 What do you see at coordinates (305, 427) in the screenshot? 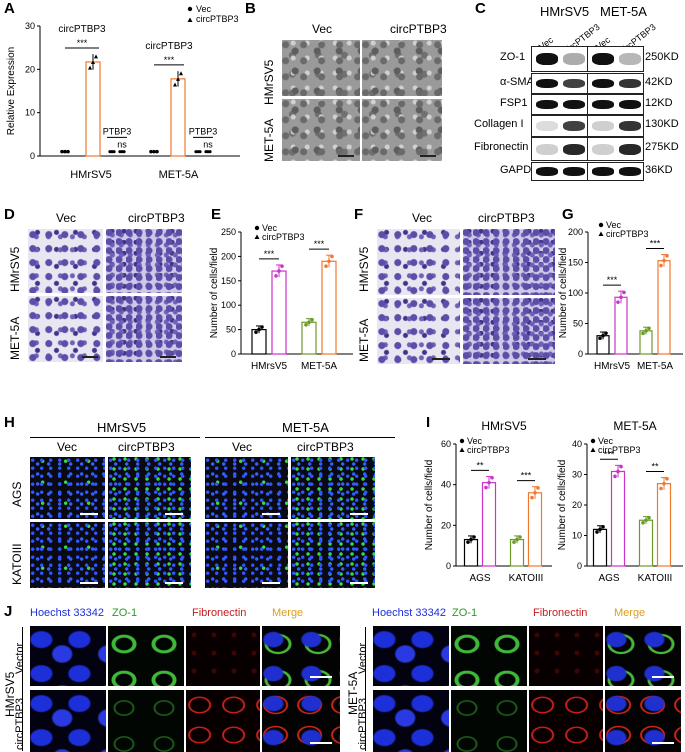
I see `h-group-met5a: MET-5A` at bounding box center [305, 427].